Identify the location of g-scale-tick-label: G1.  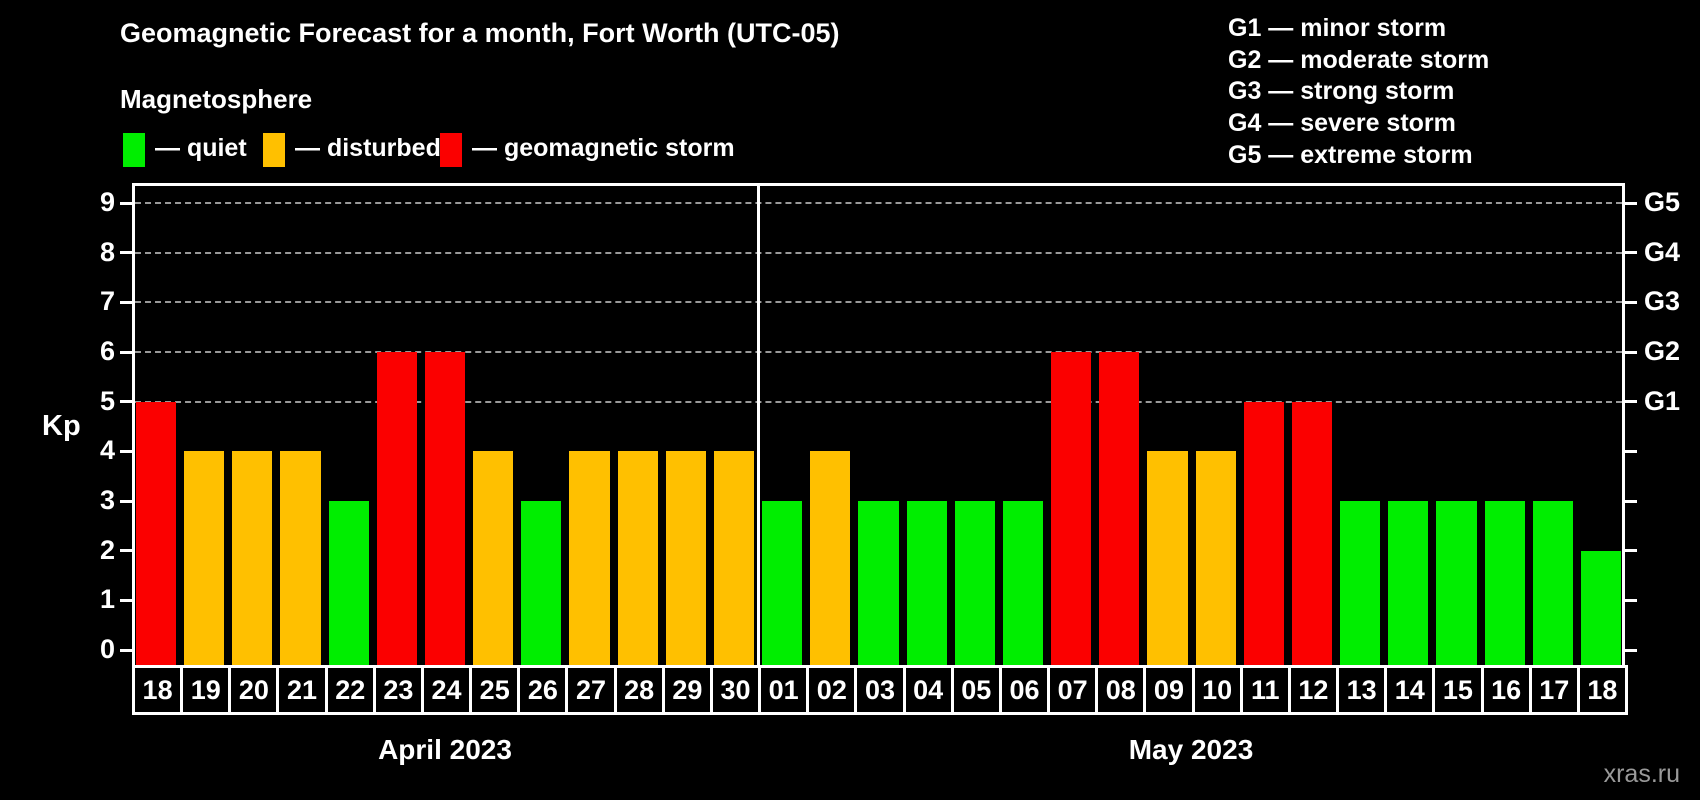
(1662, 400).